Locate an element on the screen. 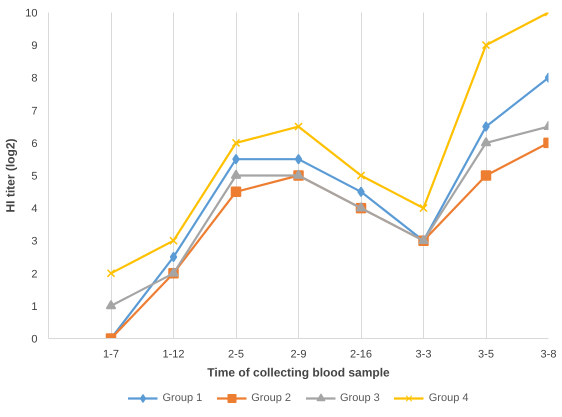 The width and height of the screenshot is (562, 417). legend-label: Group 2 is located at coordinates (271, 398).